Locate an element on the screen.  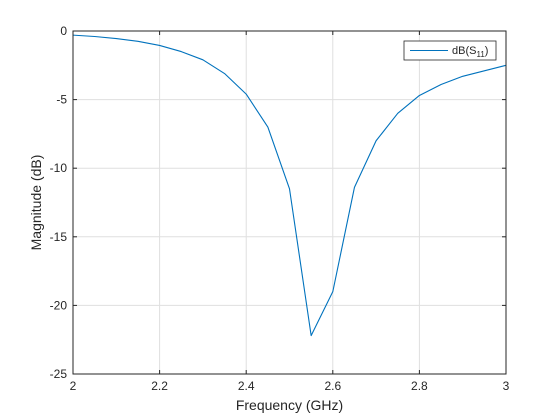
x-tick-label: 2.8 is located at coordinates (419, 386).